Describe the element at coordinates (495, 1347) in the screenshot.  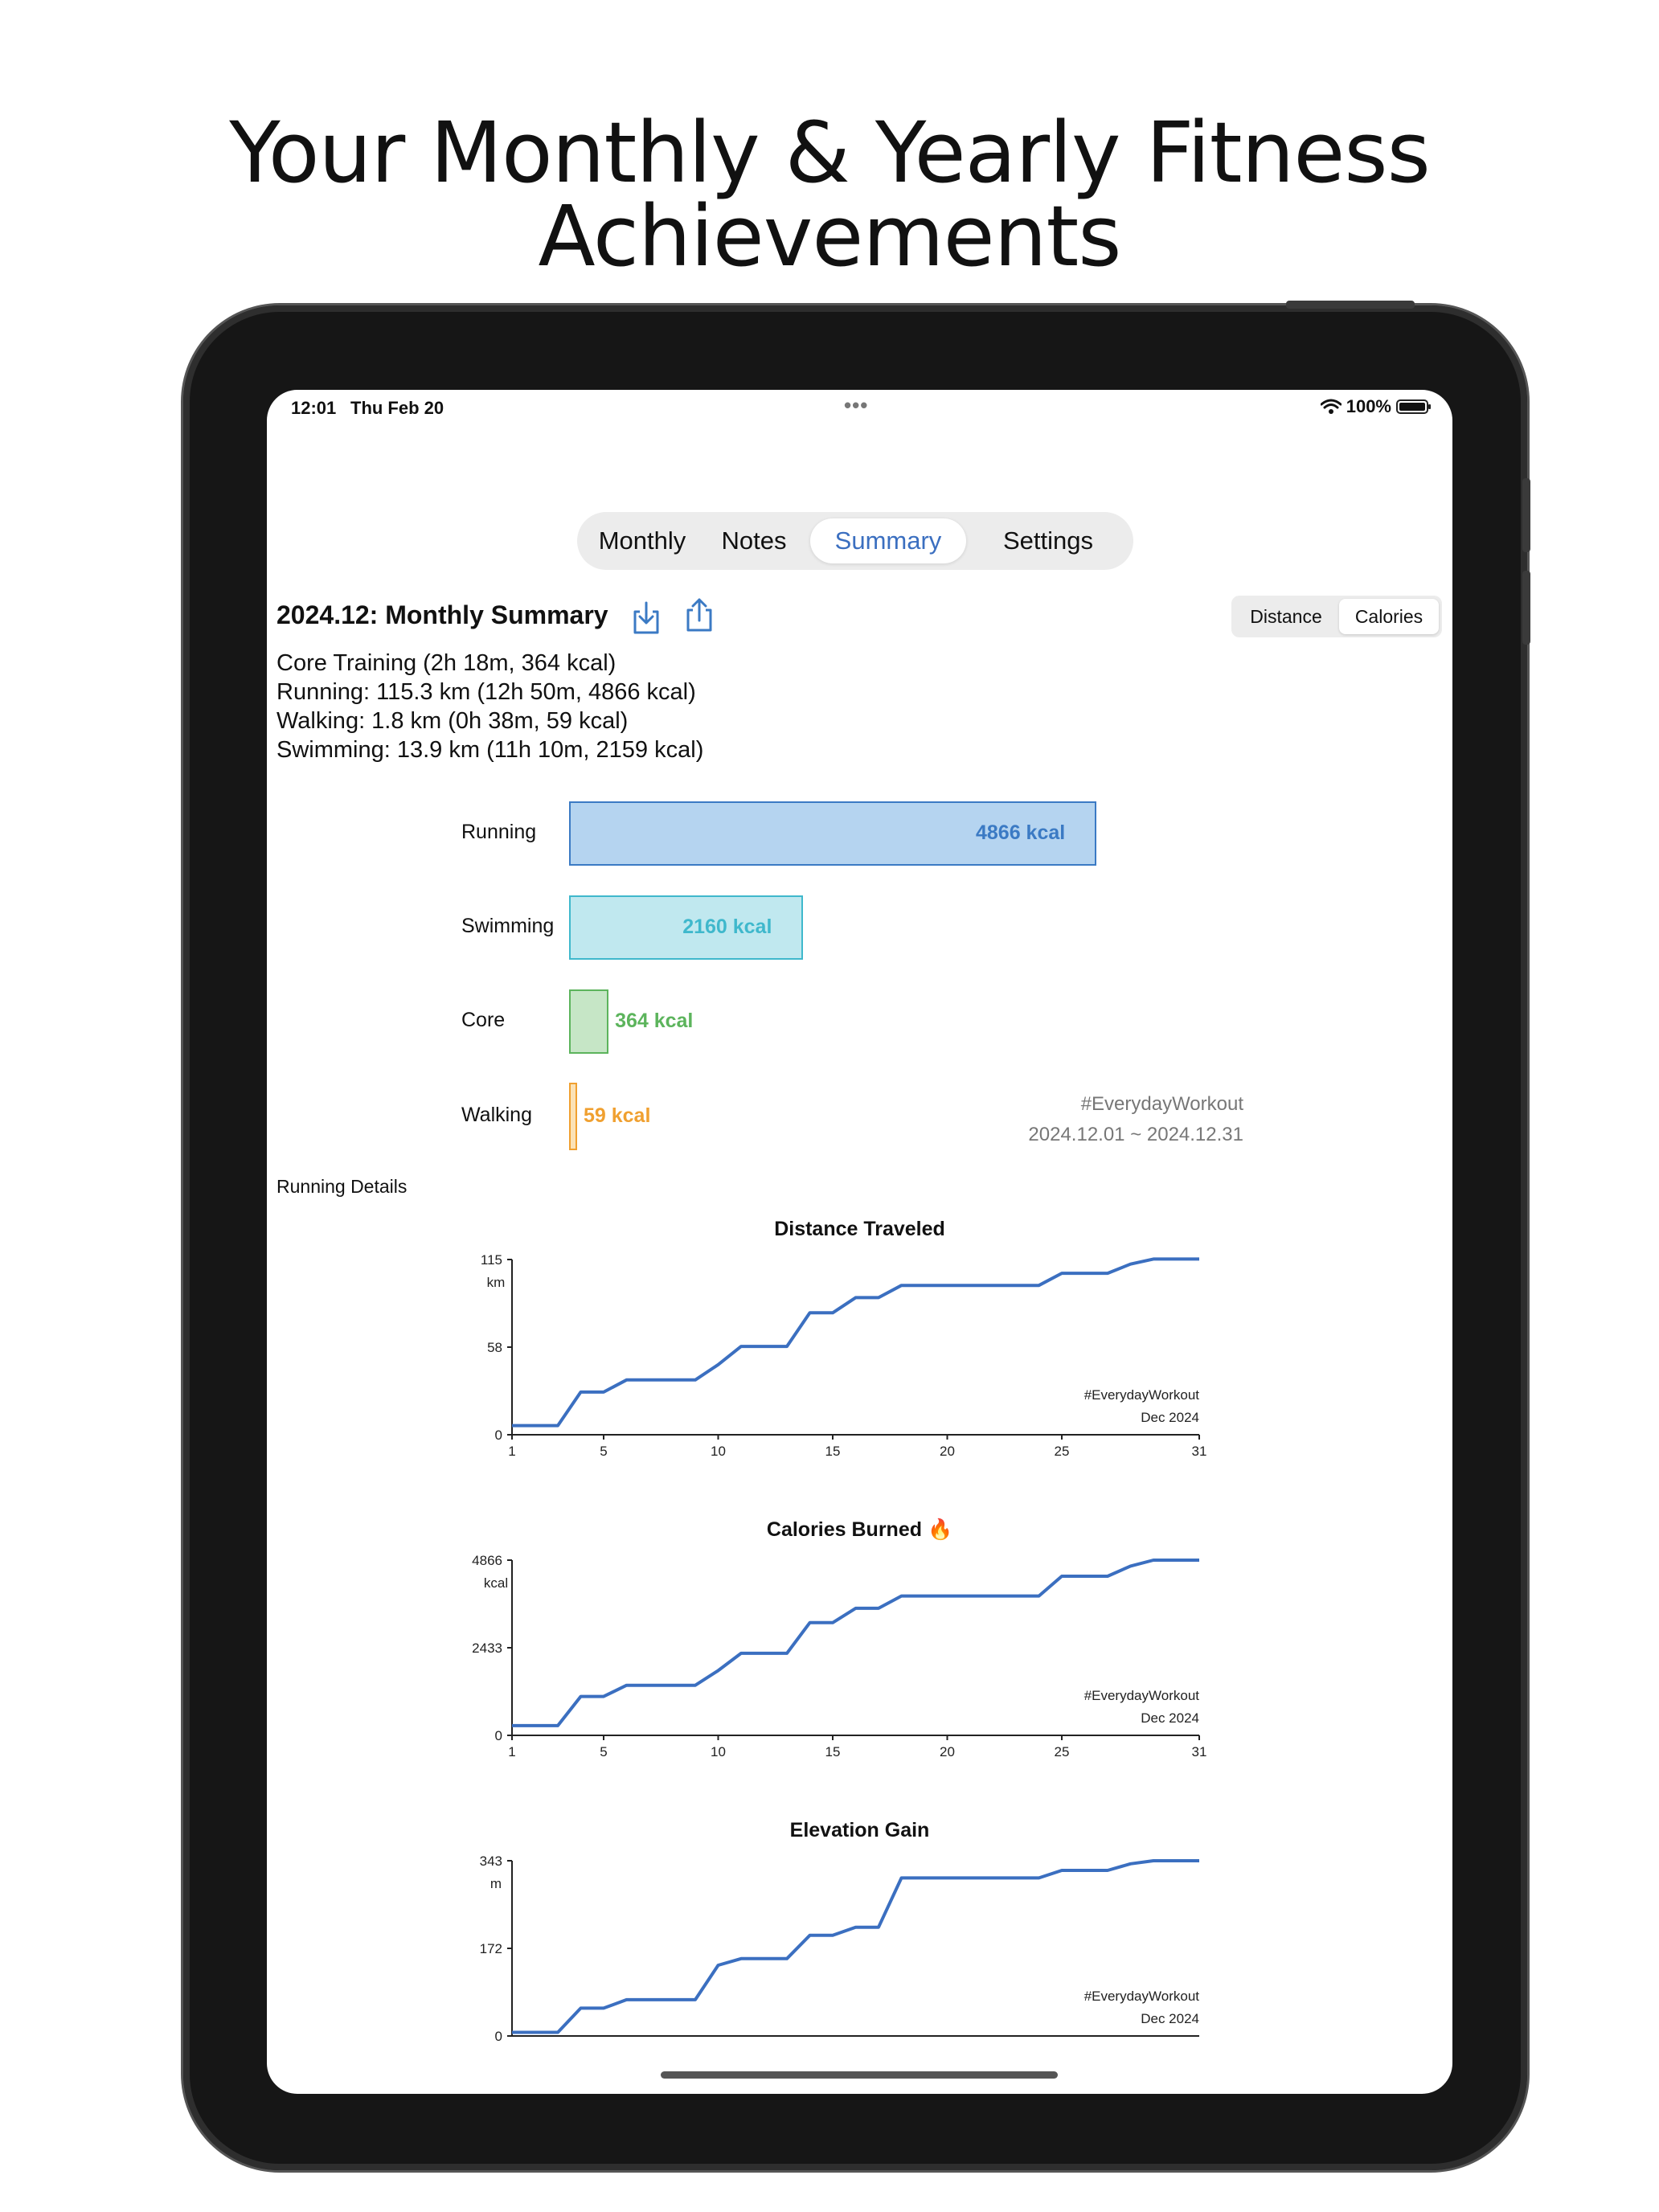
I see `y-tick-label: 58` at that location.